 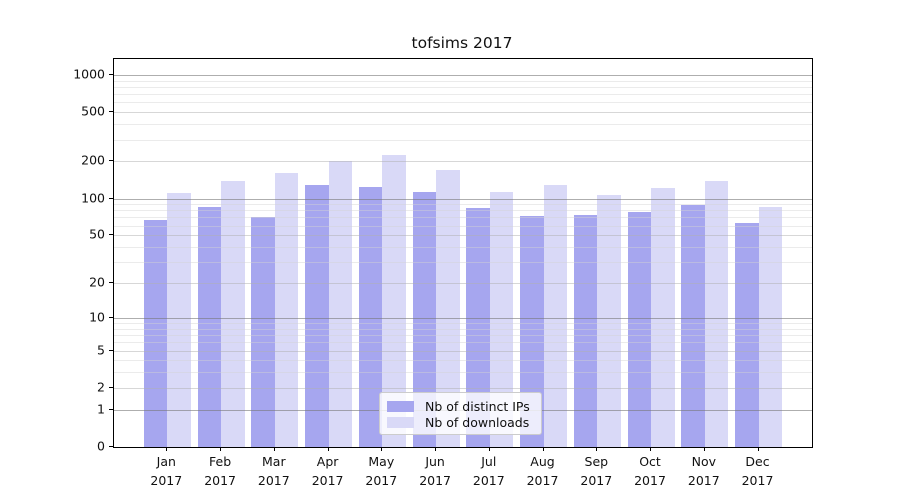 I want to click on bar-ips-dec, so click(x=747, y=335).